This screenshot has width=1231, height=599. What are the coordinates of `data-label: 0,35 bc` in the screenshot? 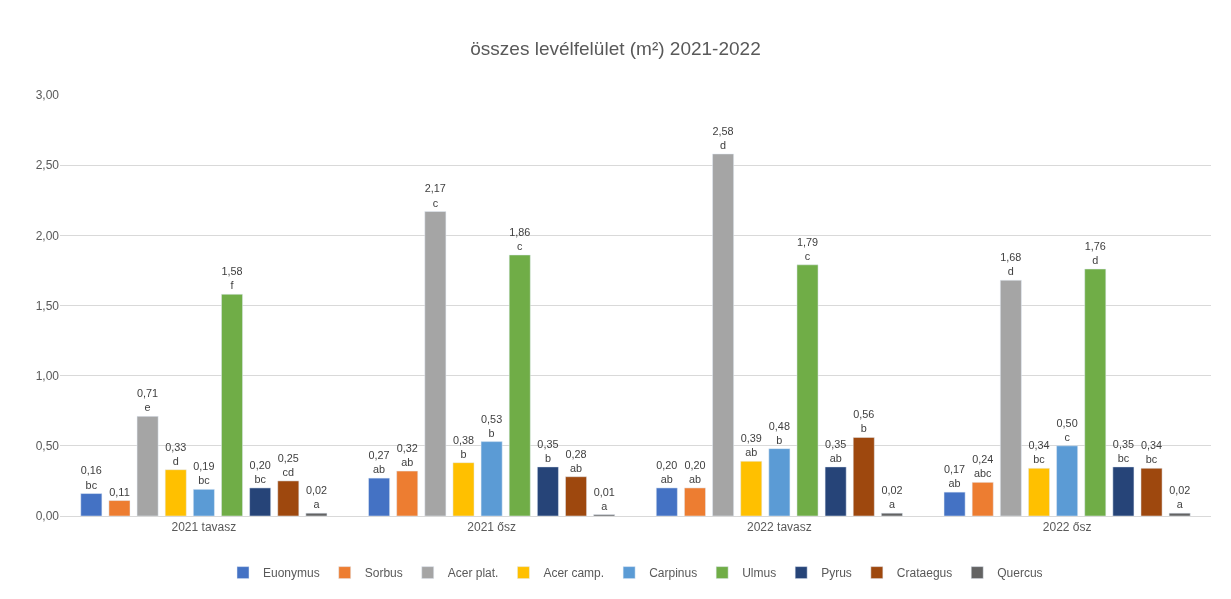 It's located at (1123, 450).